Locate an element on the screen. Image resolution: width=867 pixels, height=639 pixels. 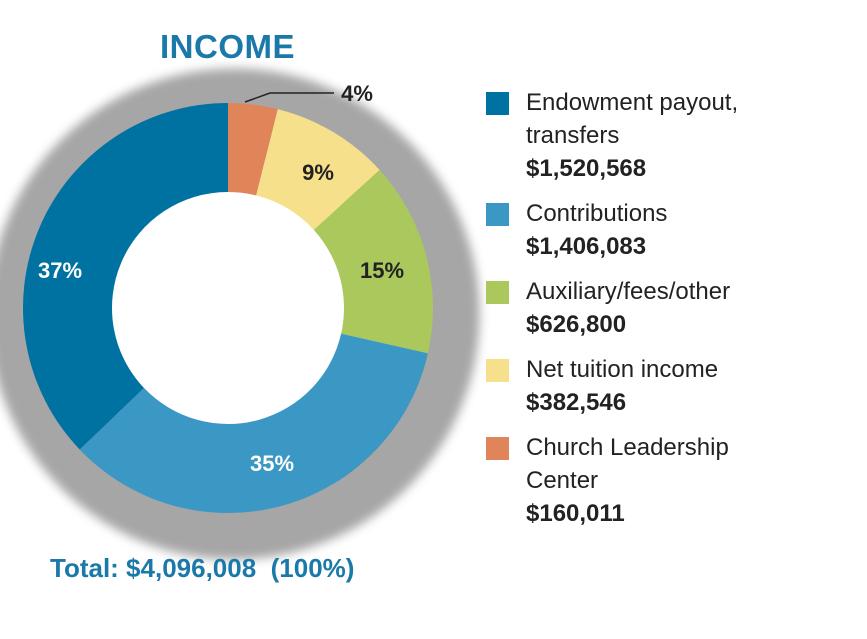
donut-slice-endowment-payout-transfers is located at coordinates (125, 276).